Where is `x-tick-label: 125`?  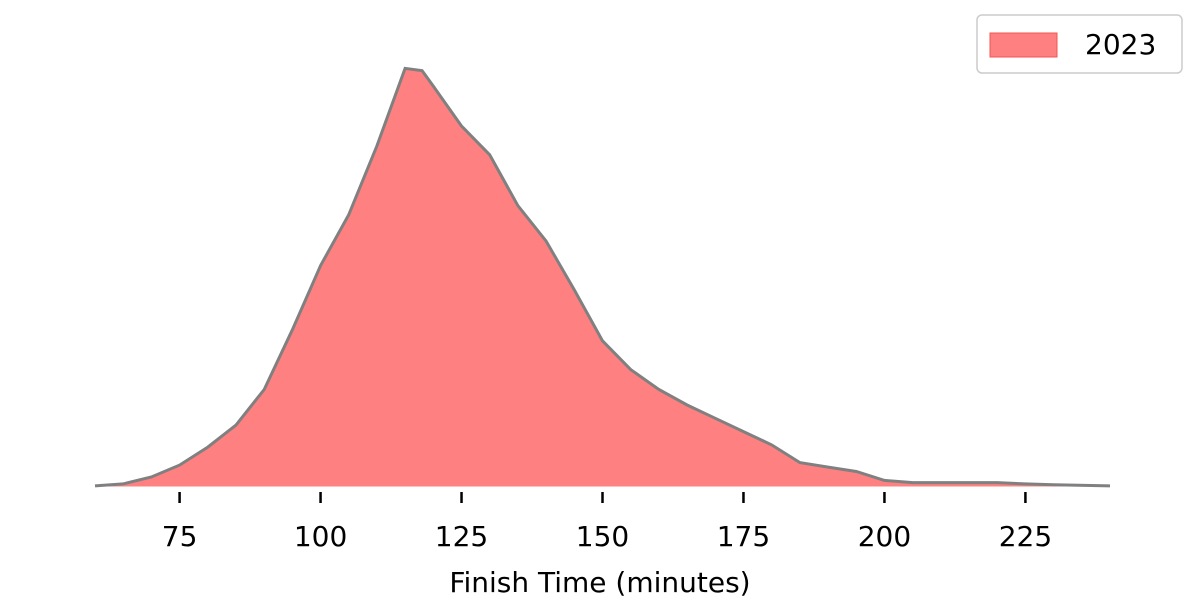 x-tick-label: 125 is located at coordinates (461, 536).